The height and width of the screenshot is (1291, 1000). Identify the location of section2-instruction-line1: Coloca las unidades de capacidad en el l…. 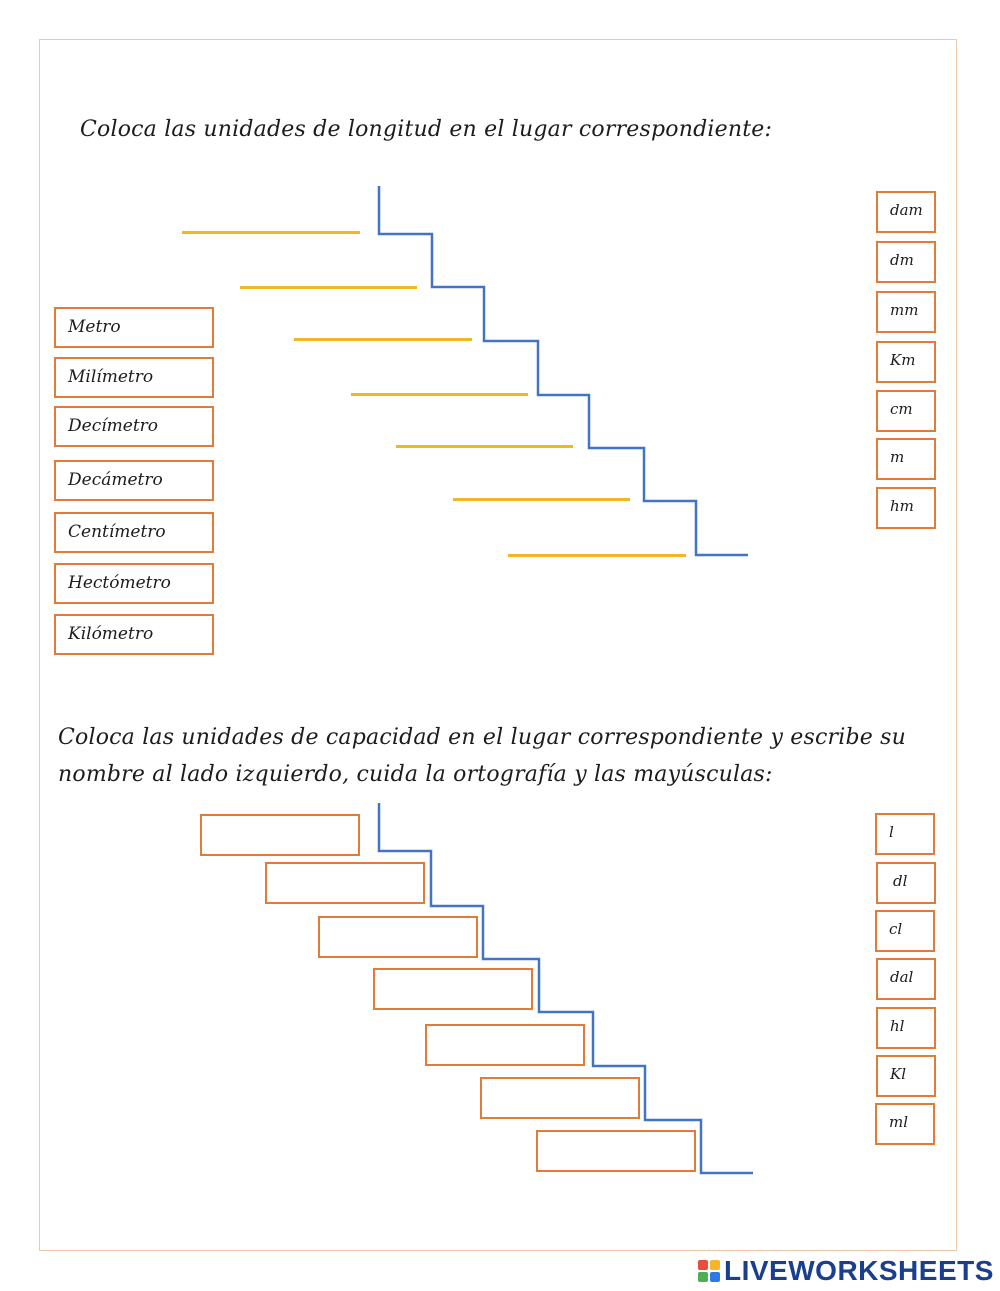
(482, 737).